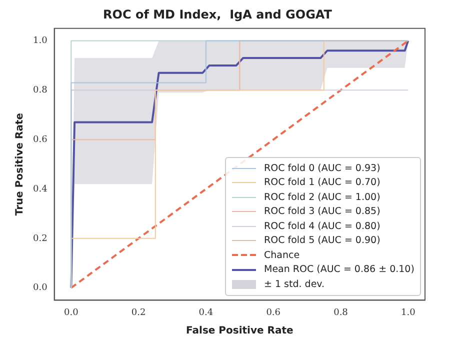 This screenshot has height=349, width=460. I want to click on legend-label: ROC fold 2 (AUC = 1.00), so click(322, 197).